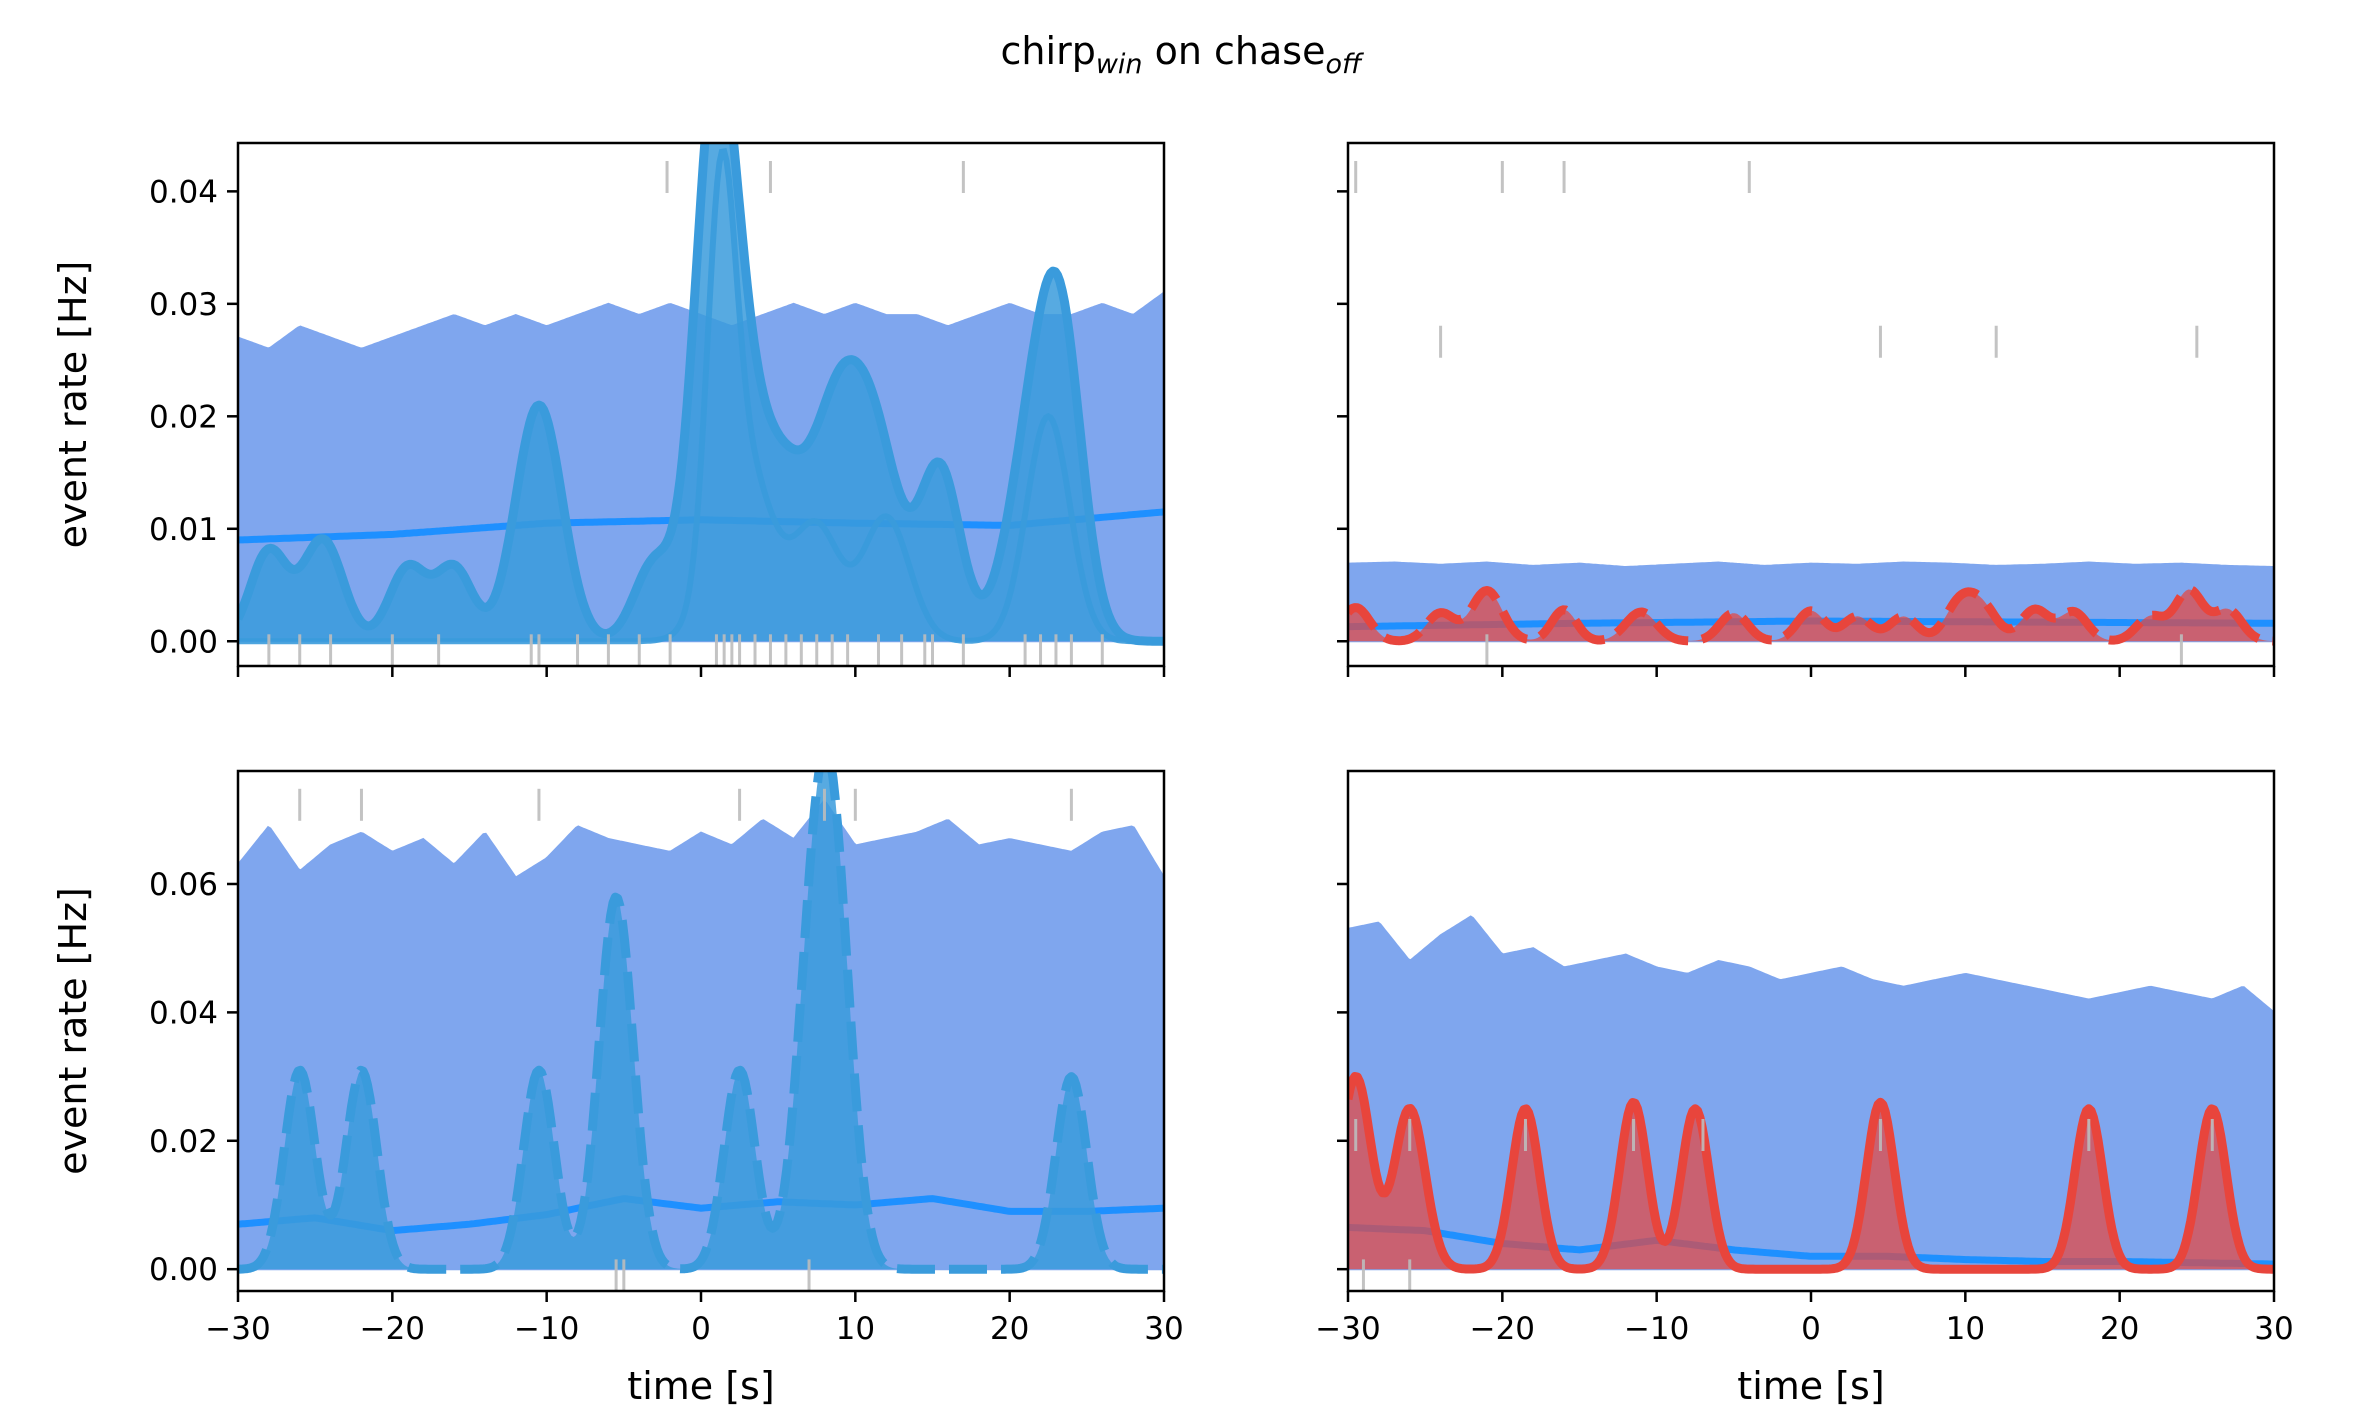 This screenshot has width=2362, height=1417. Describe the element at coordinates (183, 305) in the screenshot. I see `y-tick-label: 0.03` at that location.